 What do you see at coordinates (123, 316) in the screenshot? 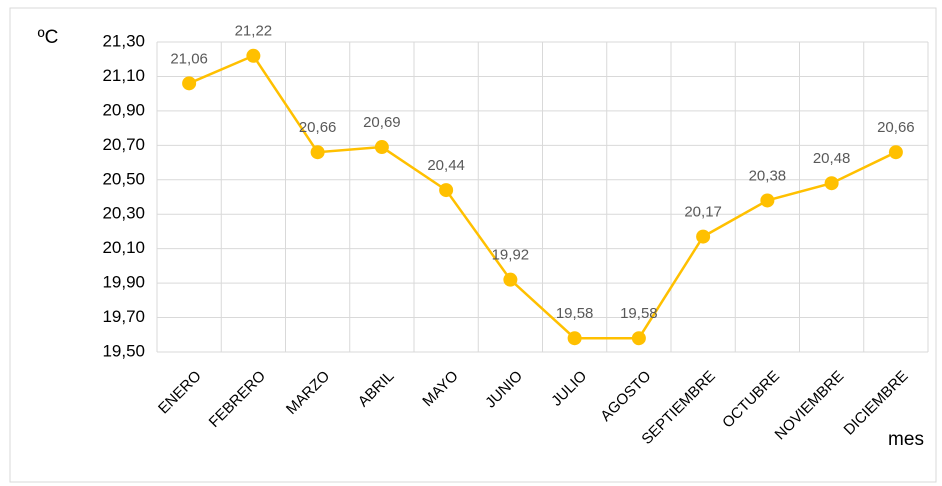
I see `y-tick-label: 19,70` at bounding box center [123, 316].